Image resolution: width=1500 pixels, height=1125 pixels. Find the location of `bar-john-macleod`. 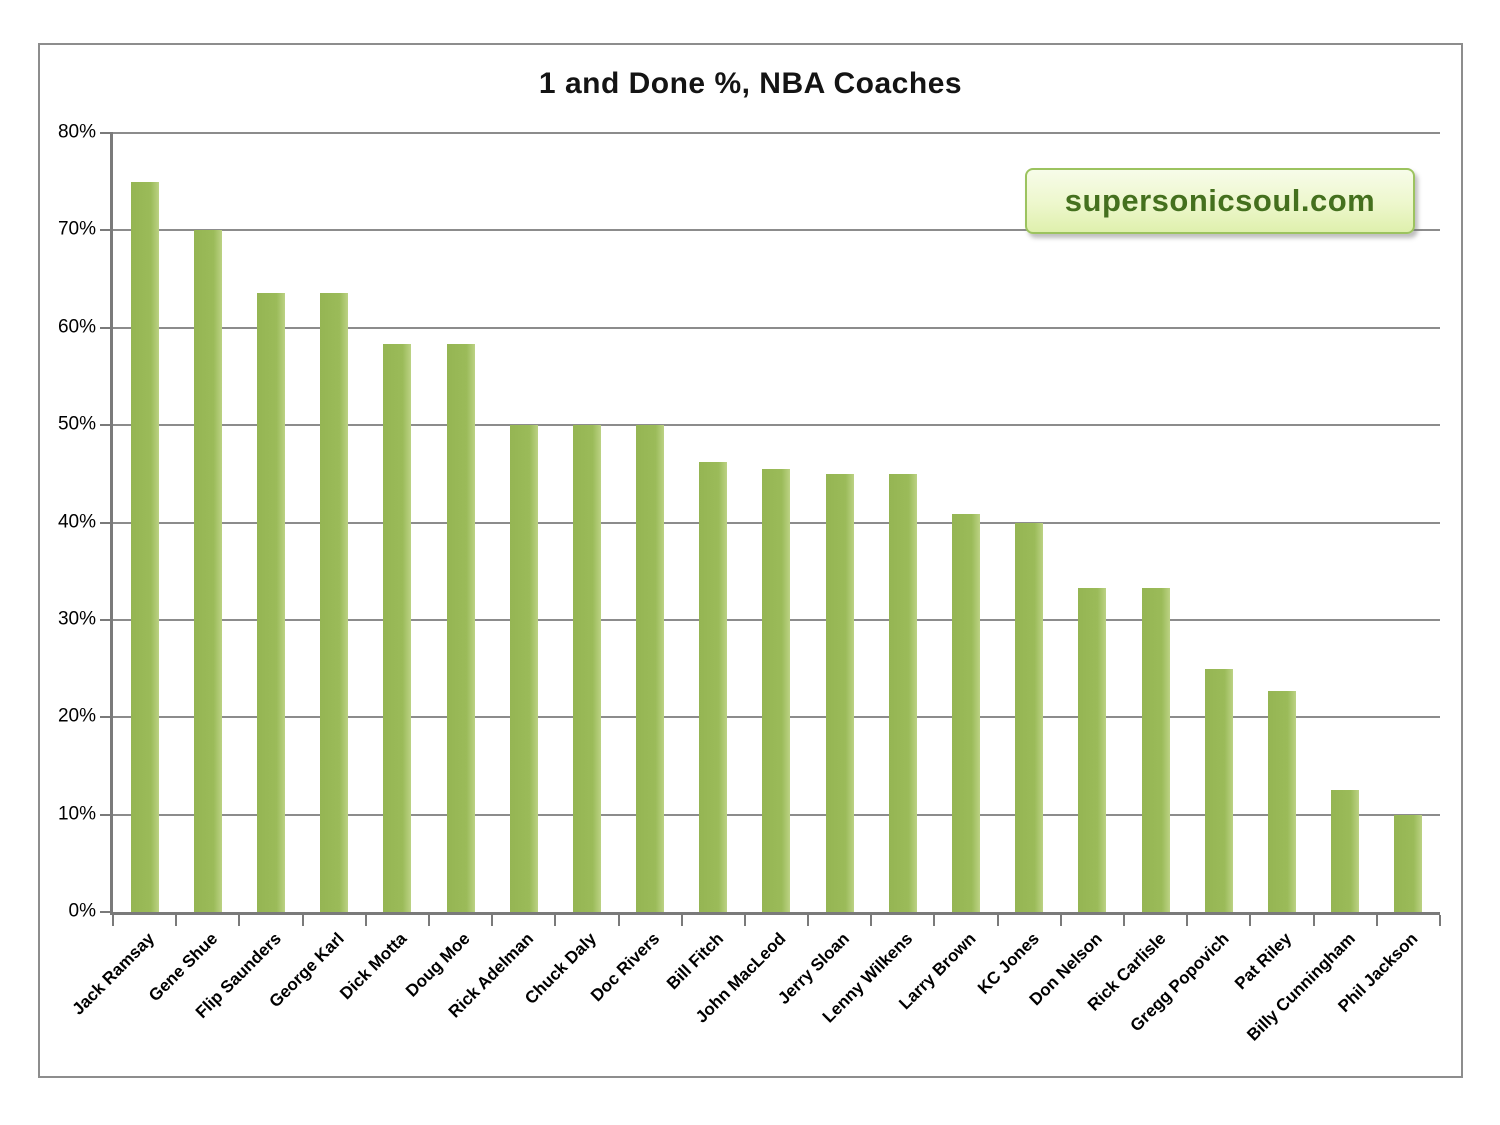

bar-john-macleod is located at coordinates (776, 690).